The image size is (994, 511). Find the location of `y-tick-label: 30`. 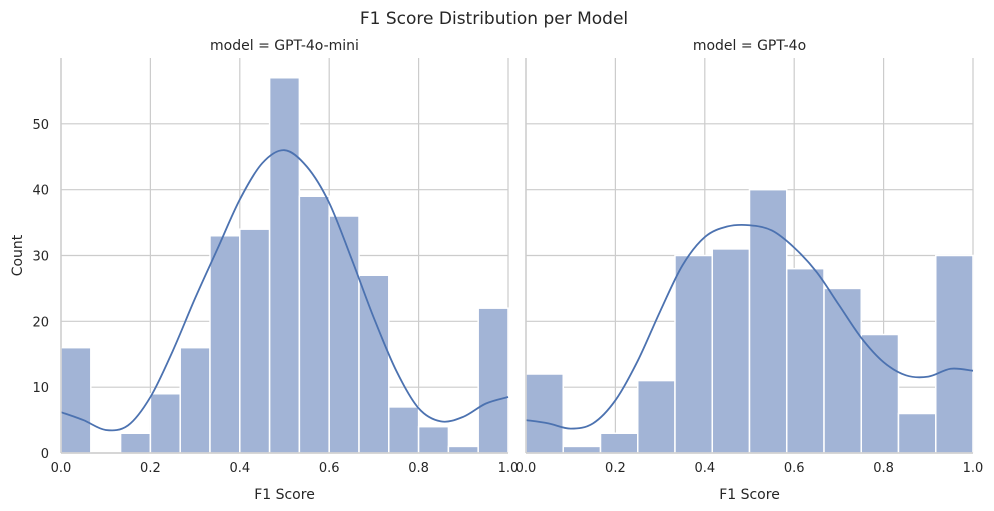

y-tick-label: 30 is located at coordinates (40, 257).